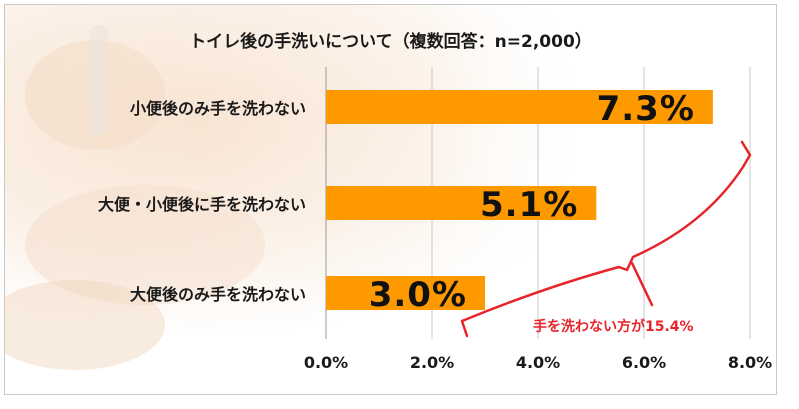  I want to click on x-tick-label: 4.0%, so click(538, 362).